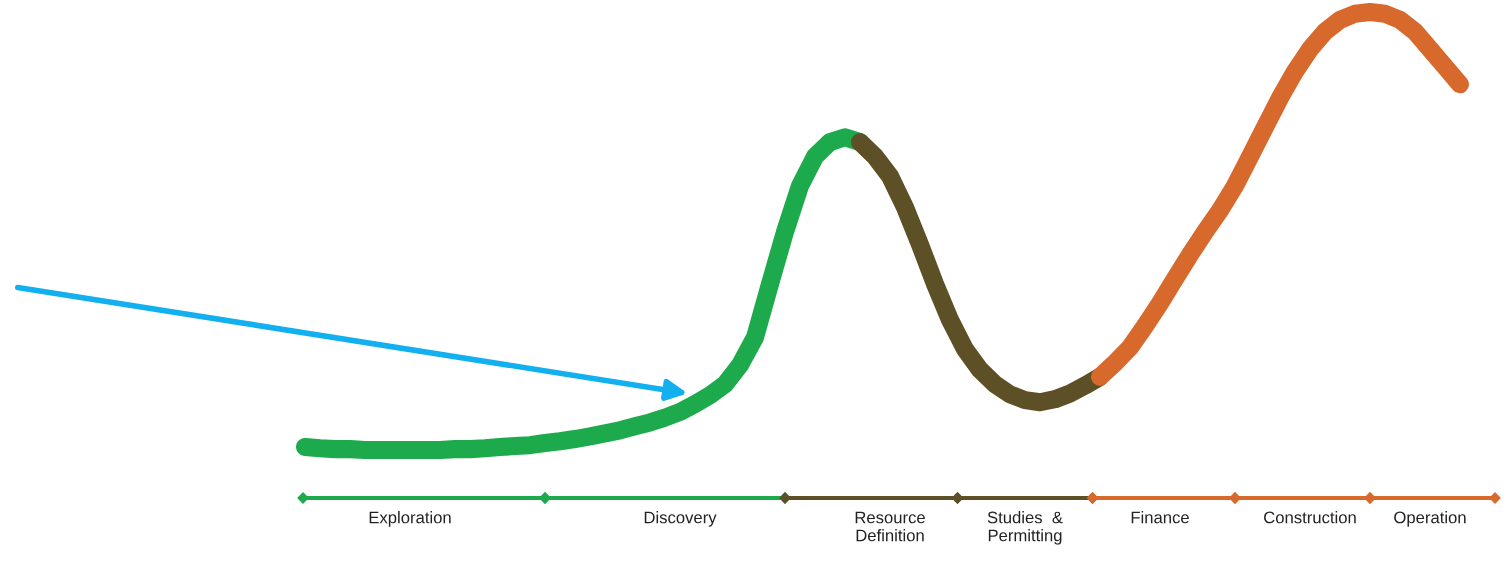 Image resolution: width=1511 pixels, height=563 pixels. I want to click on x-tick-label: Exploration, so click(410, 519).